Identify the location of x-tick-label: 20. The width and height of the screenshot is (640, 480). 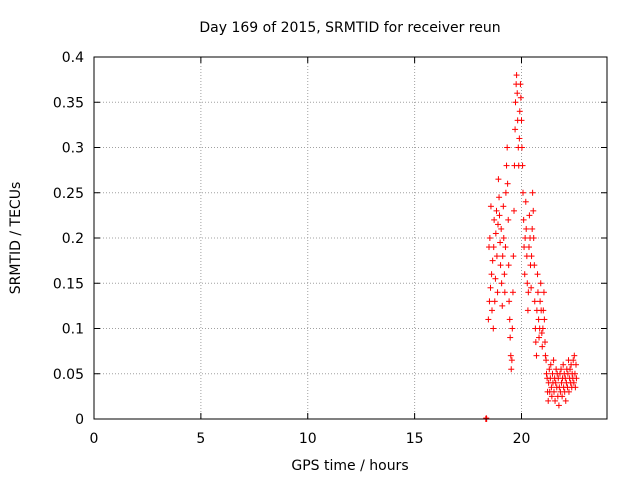
(522, 439).